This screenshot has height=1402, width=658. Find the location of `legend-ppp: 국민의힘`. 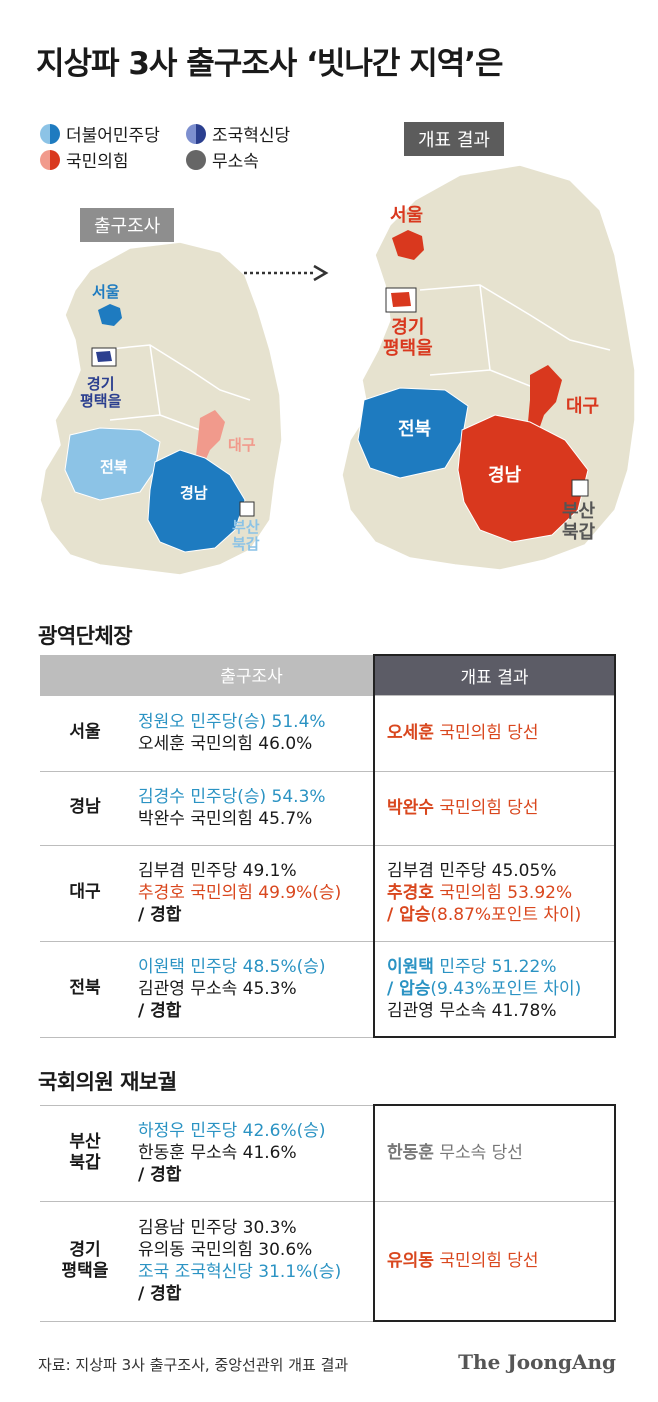

legend-ppp: 국민의힘 is located at coordinates (84, 159).